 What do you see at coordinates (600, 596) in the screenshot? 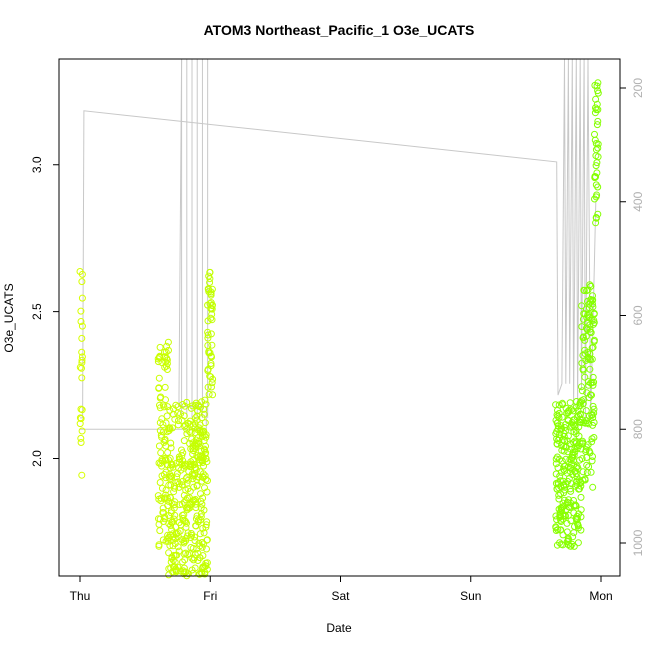
I see `x-tick-label: Mon` at bounding box center [600, 596].